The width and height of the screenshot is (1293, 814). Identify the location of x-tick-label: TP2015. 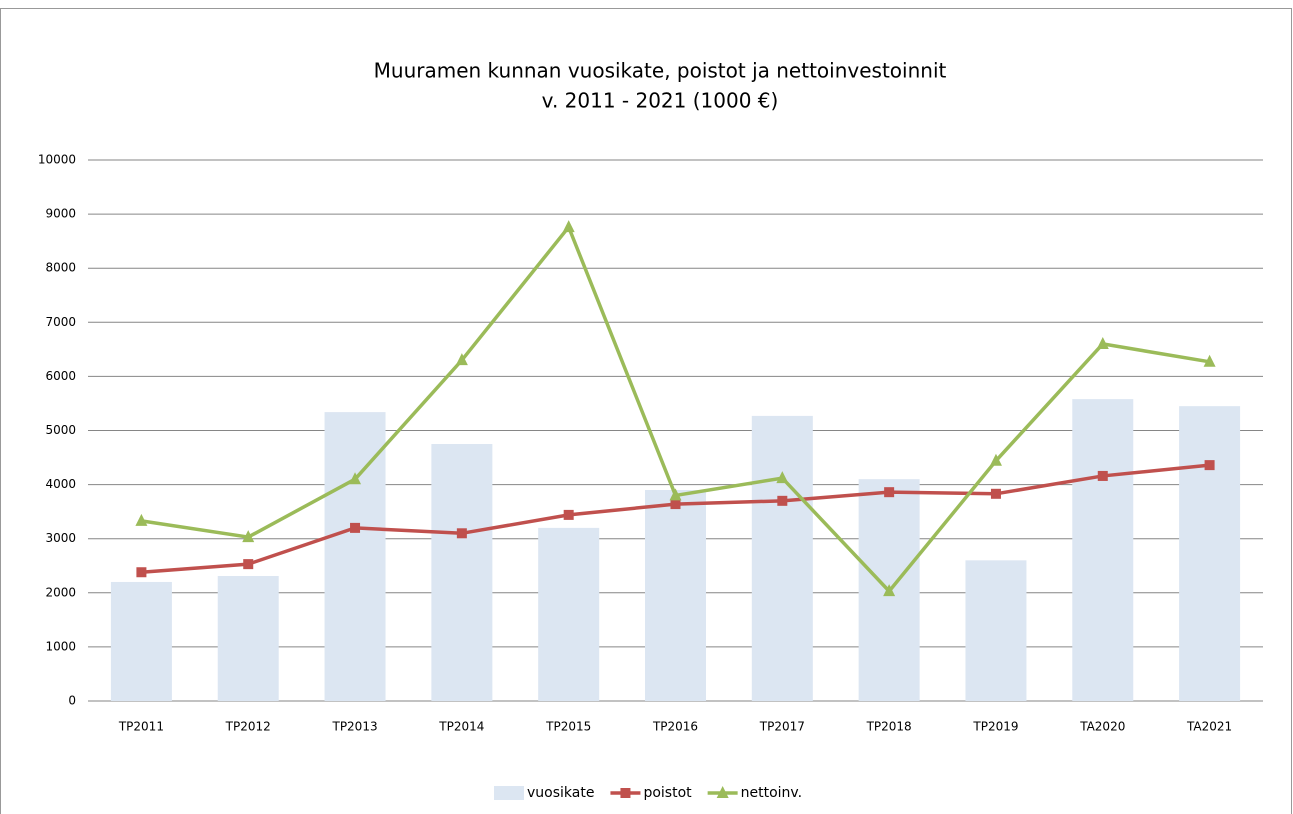
(568, 727).